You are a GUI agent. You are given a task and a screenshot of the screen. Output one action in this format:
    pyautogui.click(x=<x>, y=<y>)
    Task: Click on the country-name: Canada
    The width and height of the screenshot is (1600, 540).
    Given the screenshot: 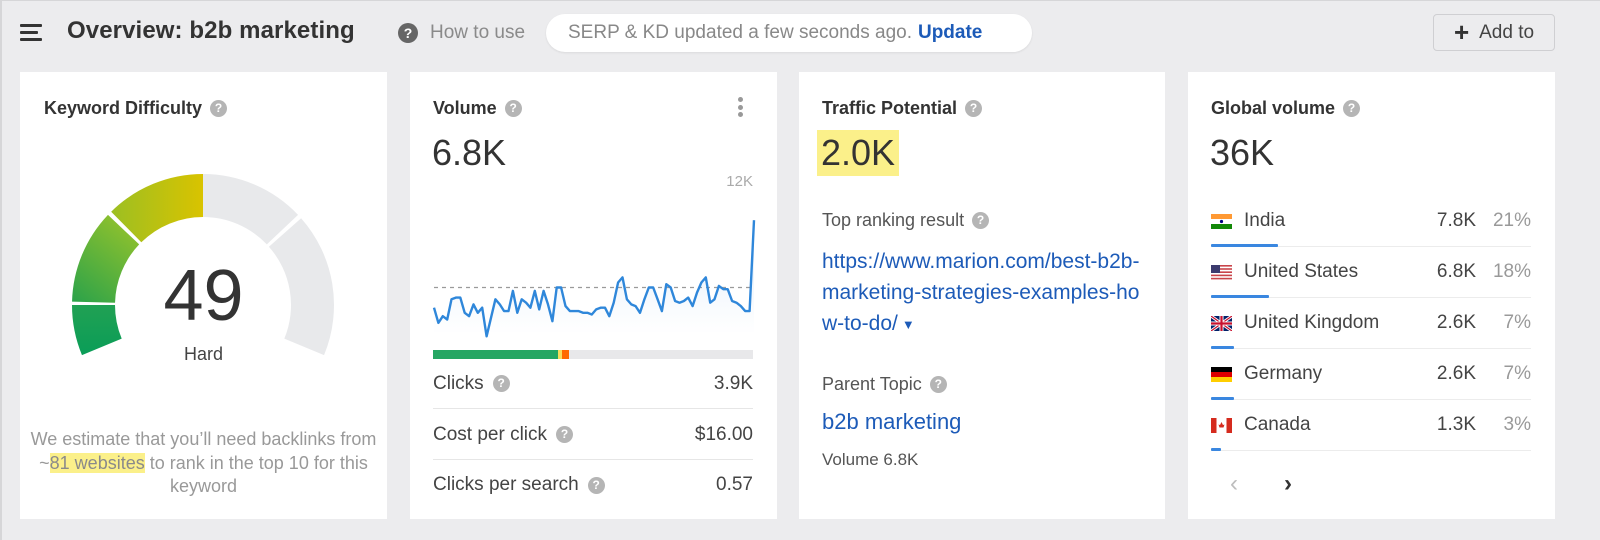 What is the action you would take?
    pyautogui.click(x=1277, y=424)
    